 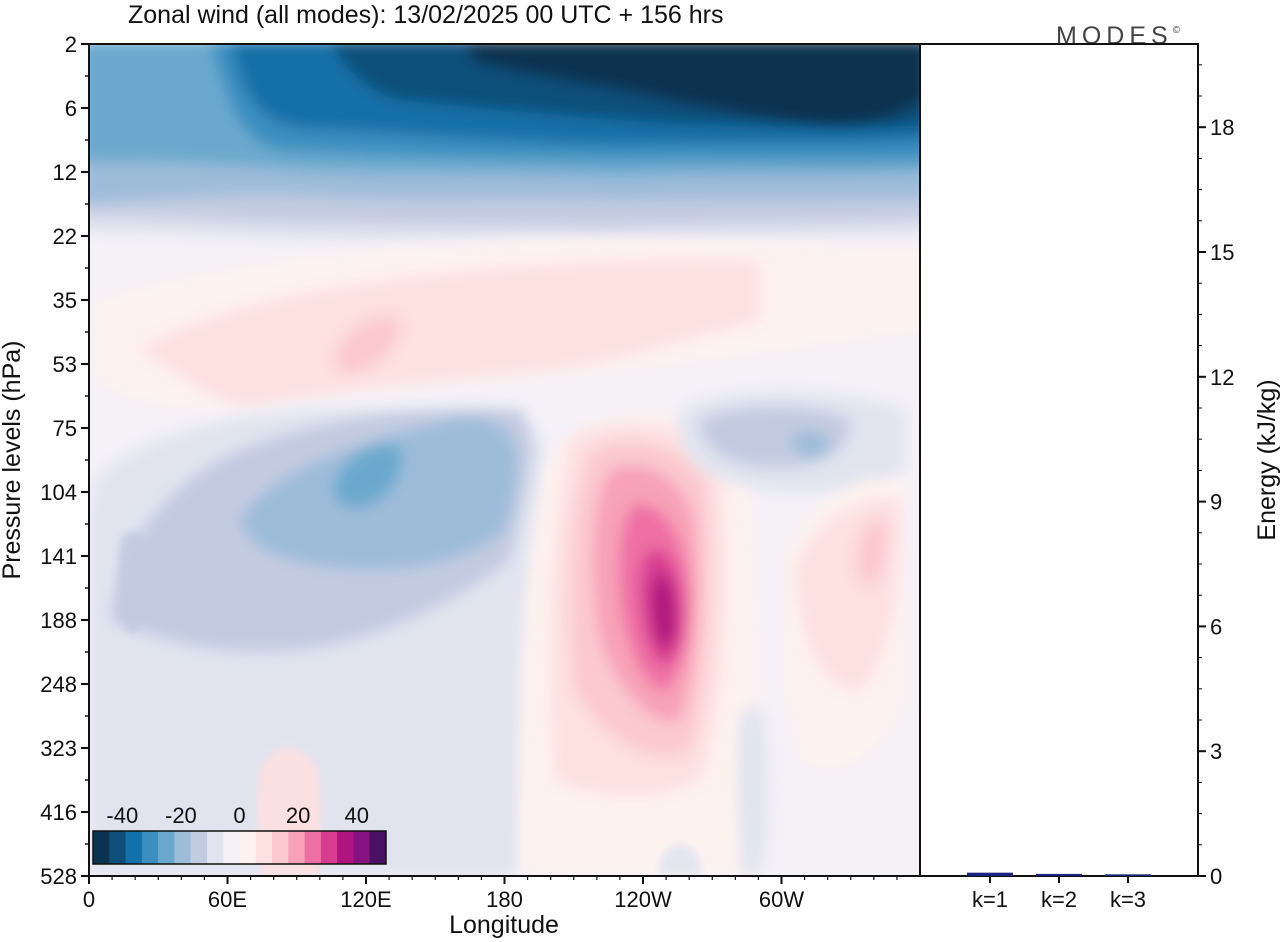 I want to click on x-tick-label: 180, so click(x=504, y=899).